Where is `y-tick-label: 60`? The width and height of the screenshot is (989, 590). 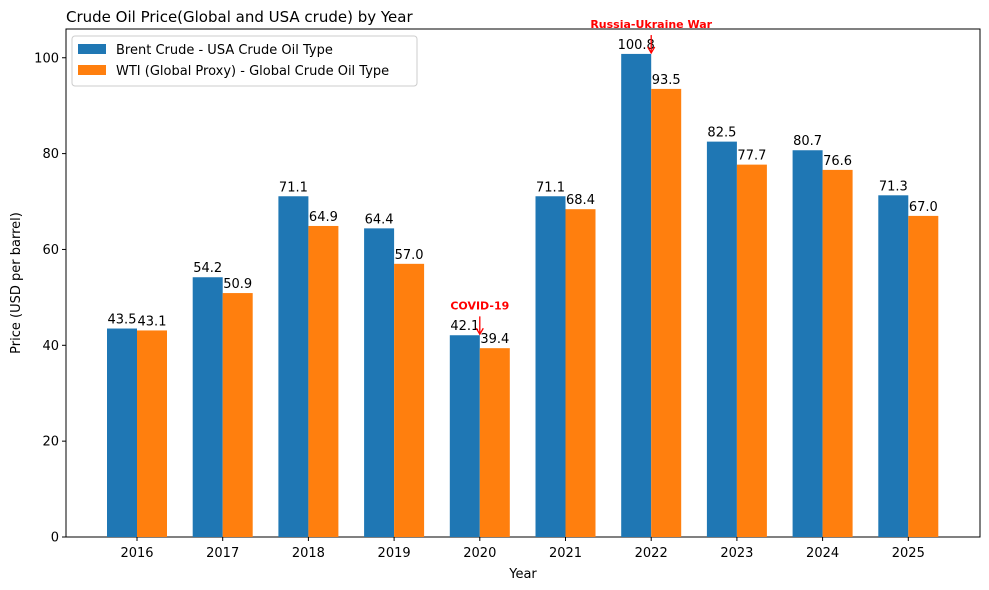 y-tick-label: 60 is located at coordinates (50, 250).